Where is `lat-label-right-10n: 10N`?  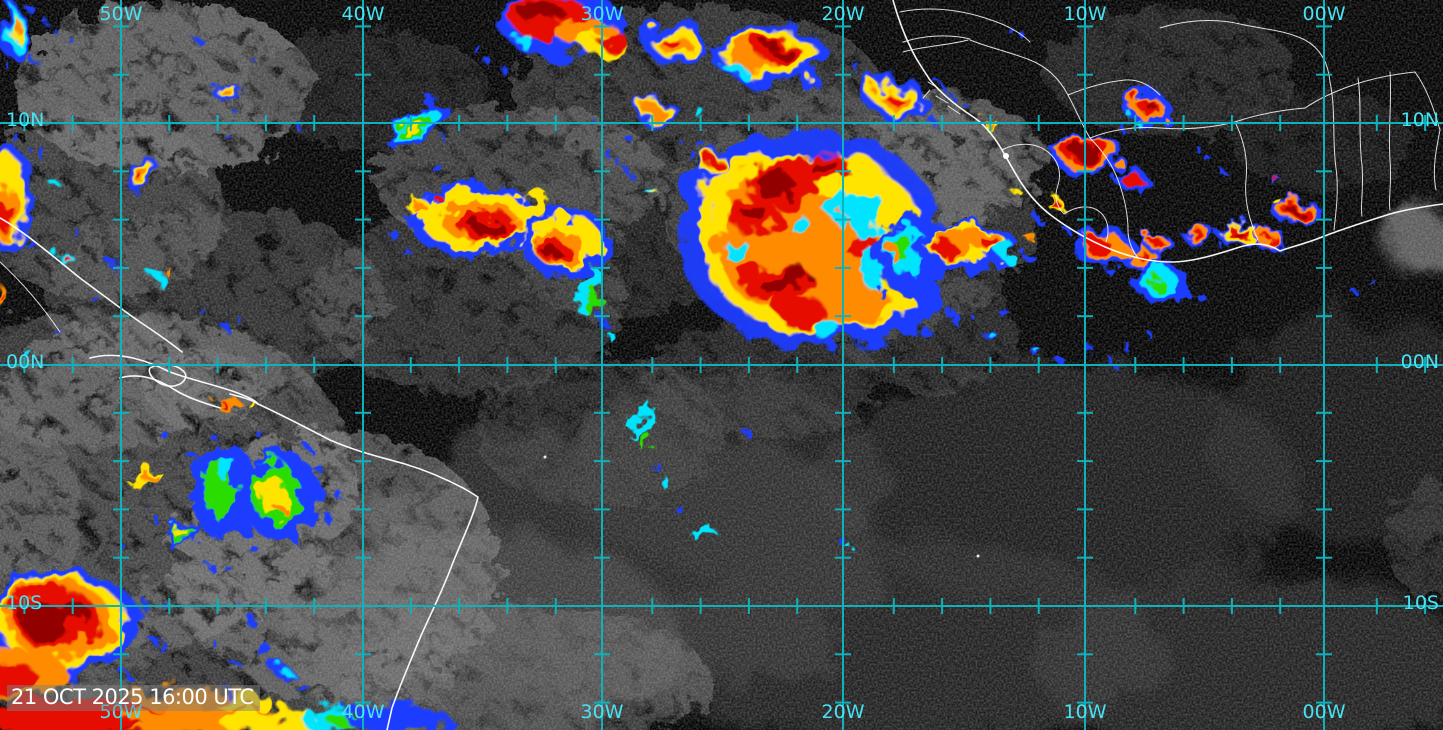 lat-label-right-10n: 10N is located at coordinates (1419, 120).